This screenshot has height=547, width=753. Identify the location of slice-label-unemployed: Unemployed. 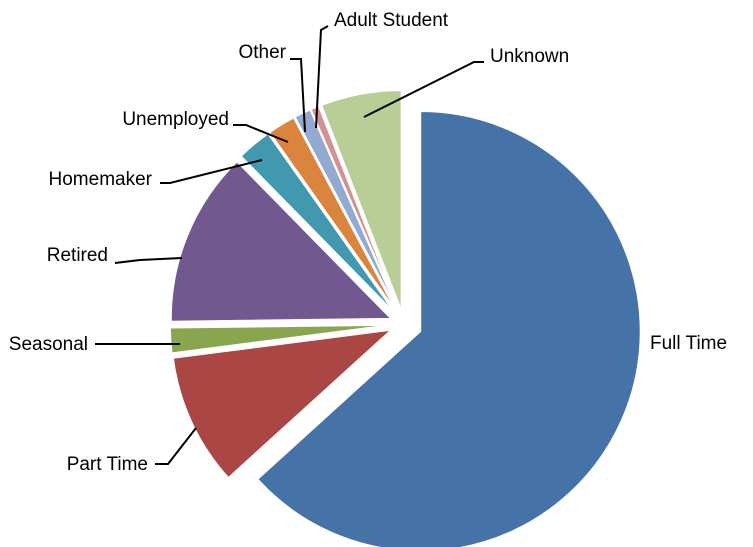
(175, 119).